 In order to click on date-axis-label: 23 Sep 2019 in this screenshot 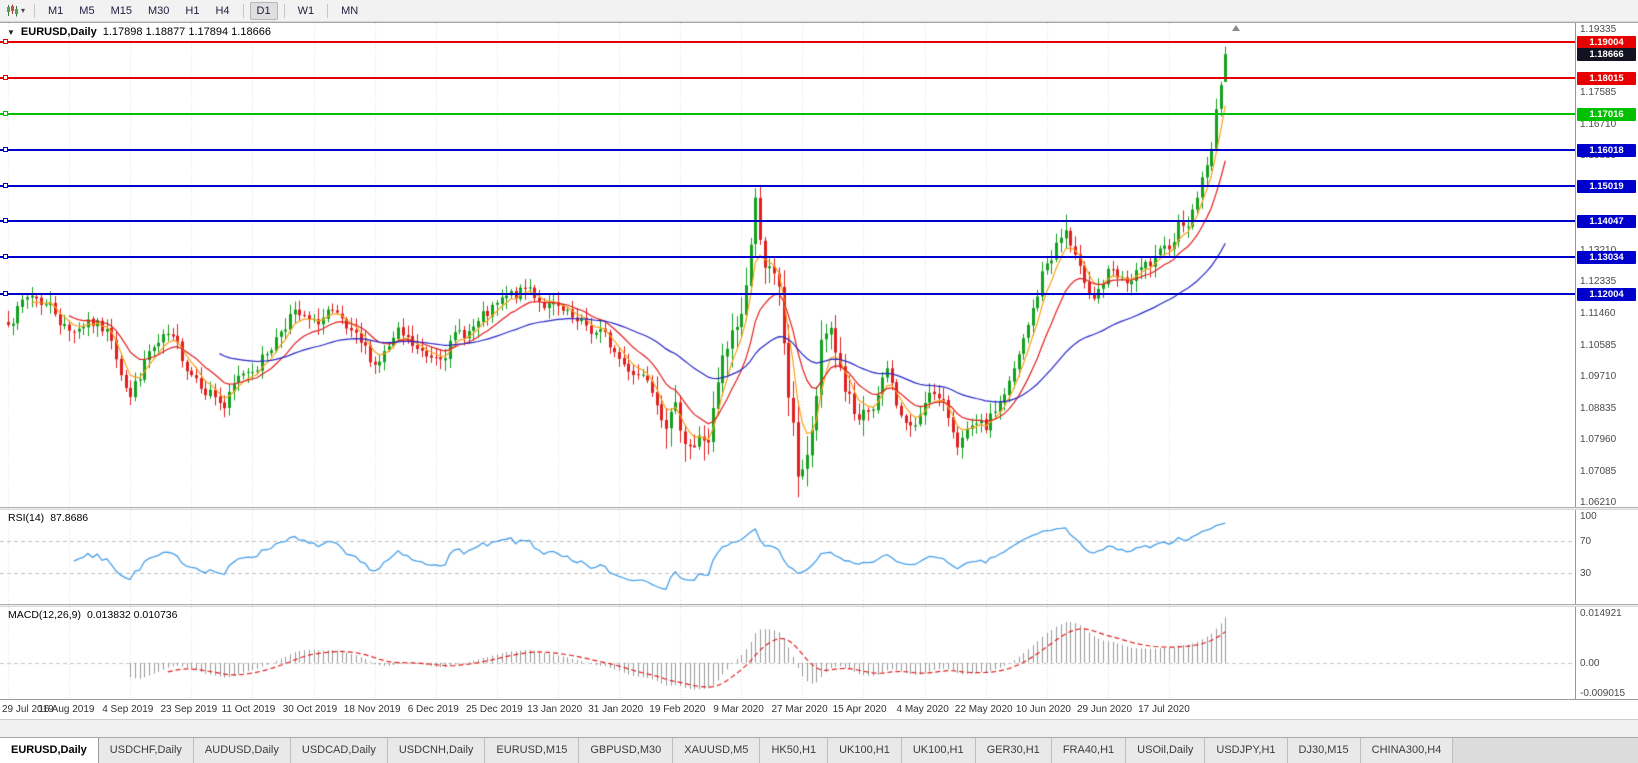, I will do `click(189, 709)`.